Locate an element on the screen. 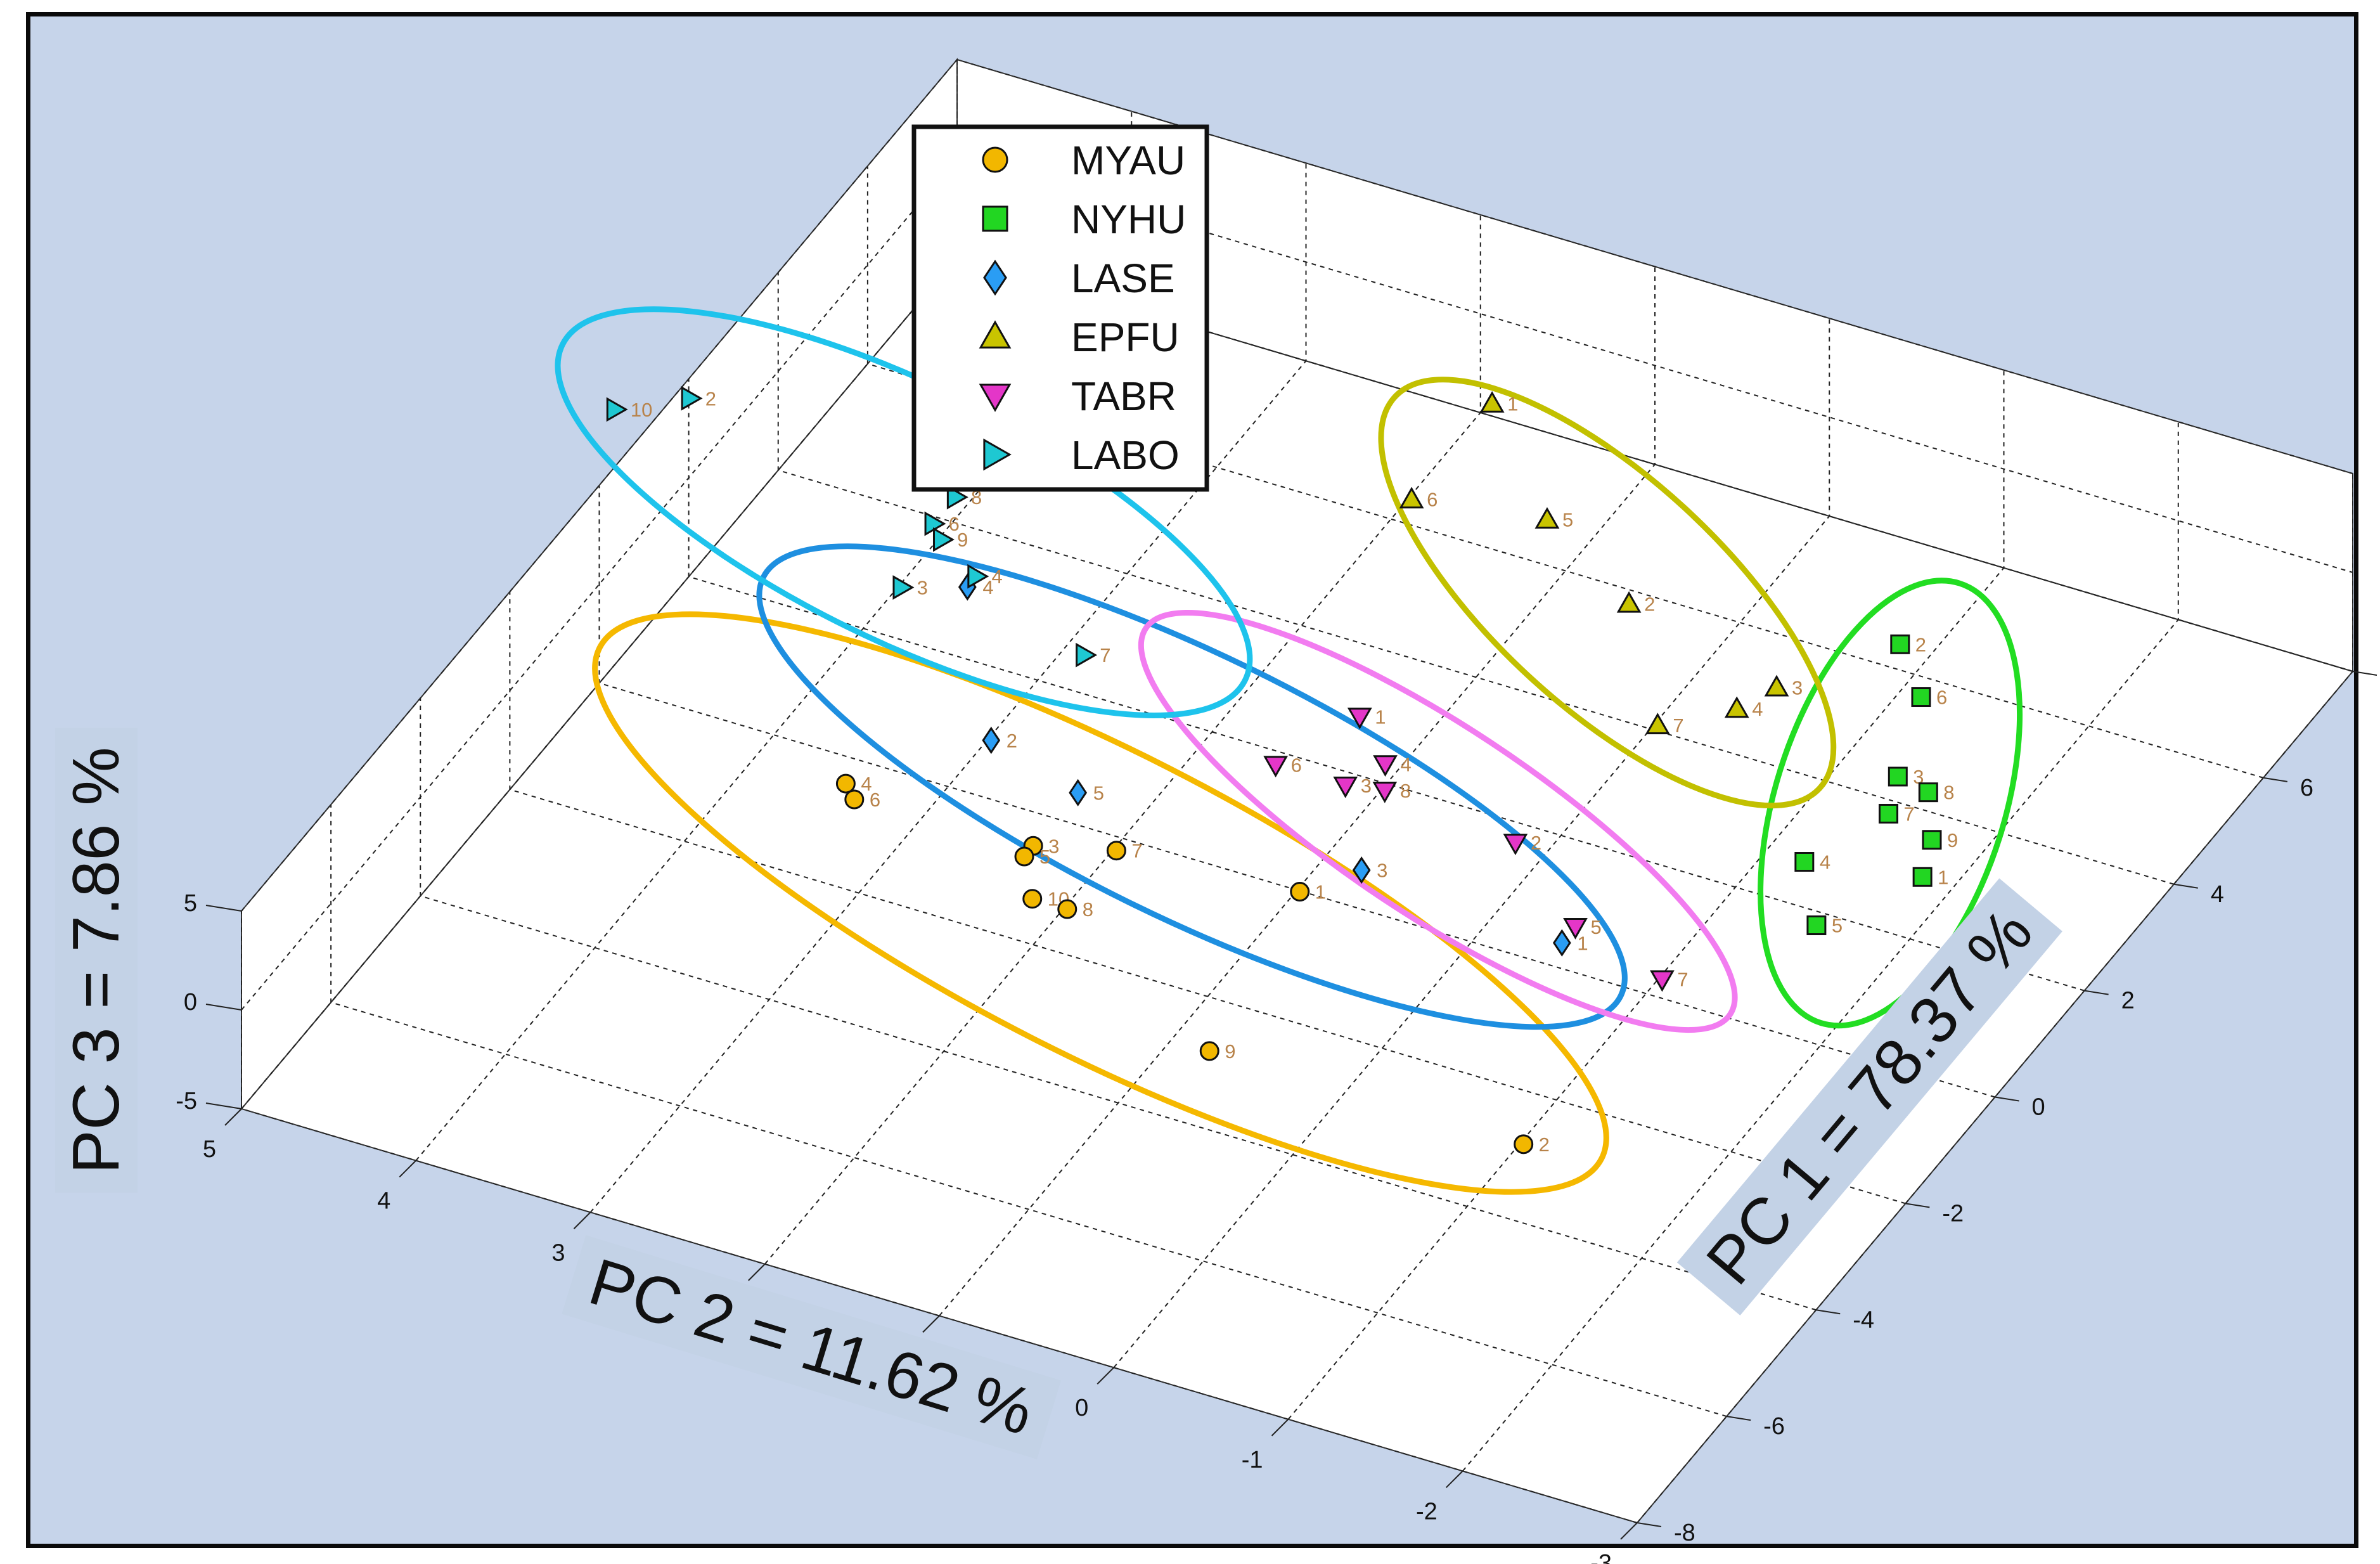 The image size is (2380, 1564). point-label-nyhu: 6 is located at coordinates (1941, 698).